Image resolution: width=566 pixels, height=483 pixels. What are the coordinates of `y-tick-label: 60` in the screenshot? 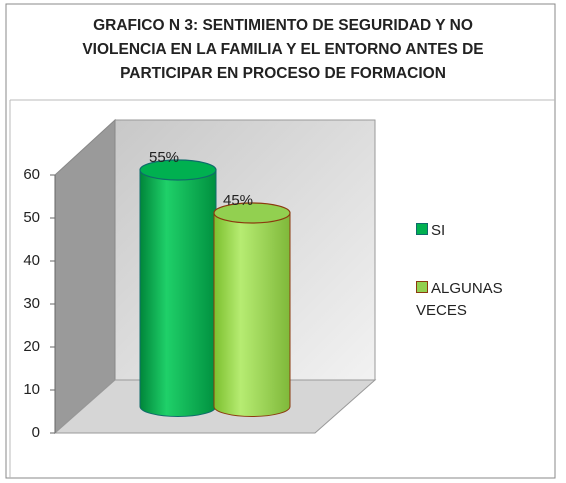 It's located at (31, 174).